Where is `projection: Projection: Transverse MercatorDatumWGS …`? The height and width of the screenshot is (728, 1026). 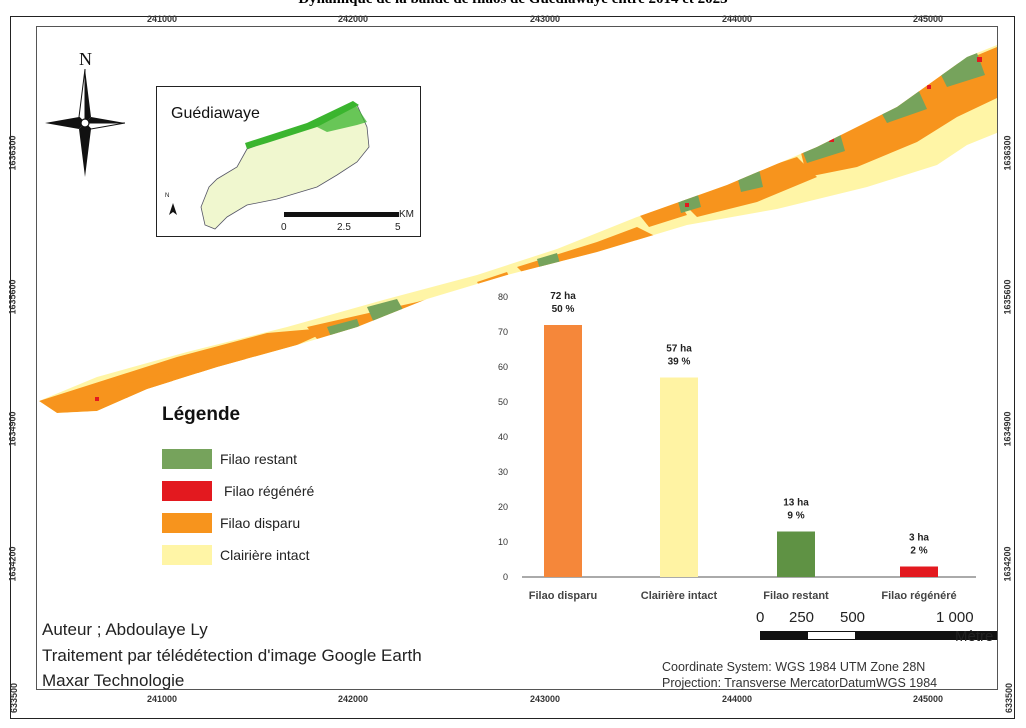 projection: Projection: Transverse MercatorDatumWGS … is located at coordinates (800, 683).